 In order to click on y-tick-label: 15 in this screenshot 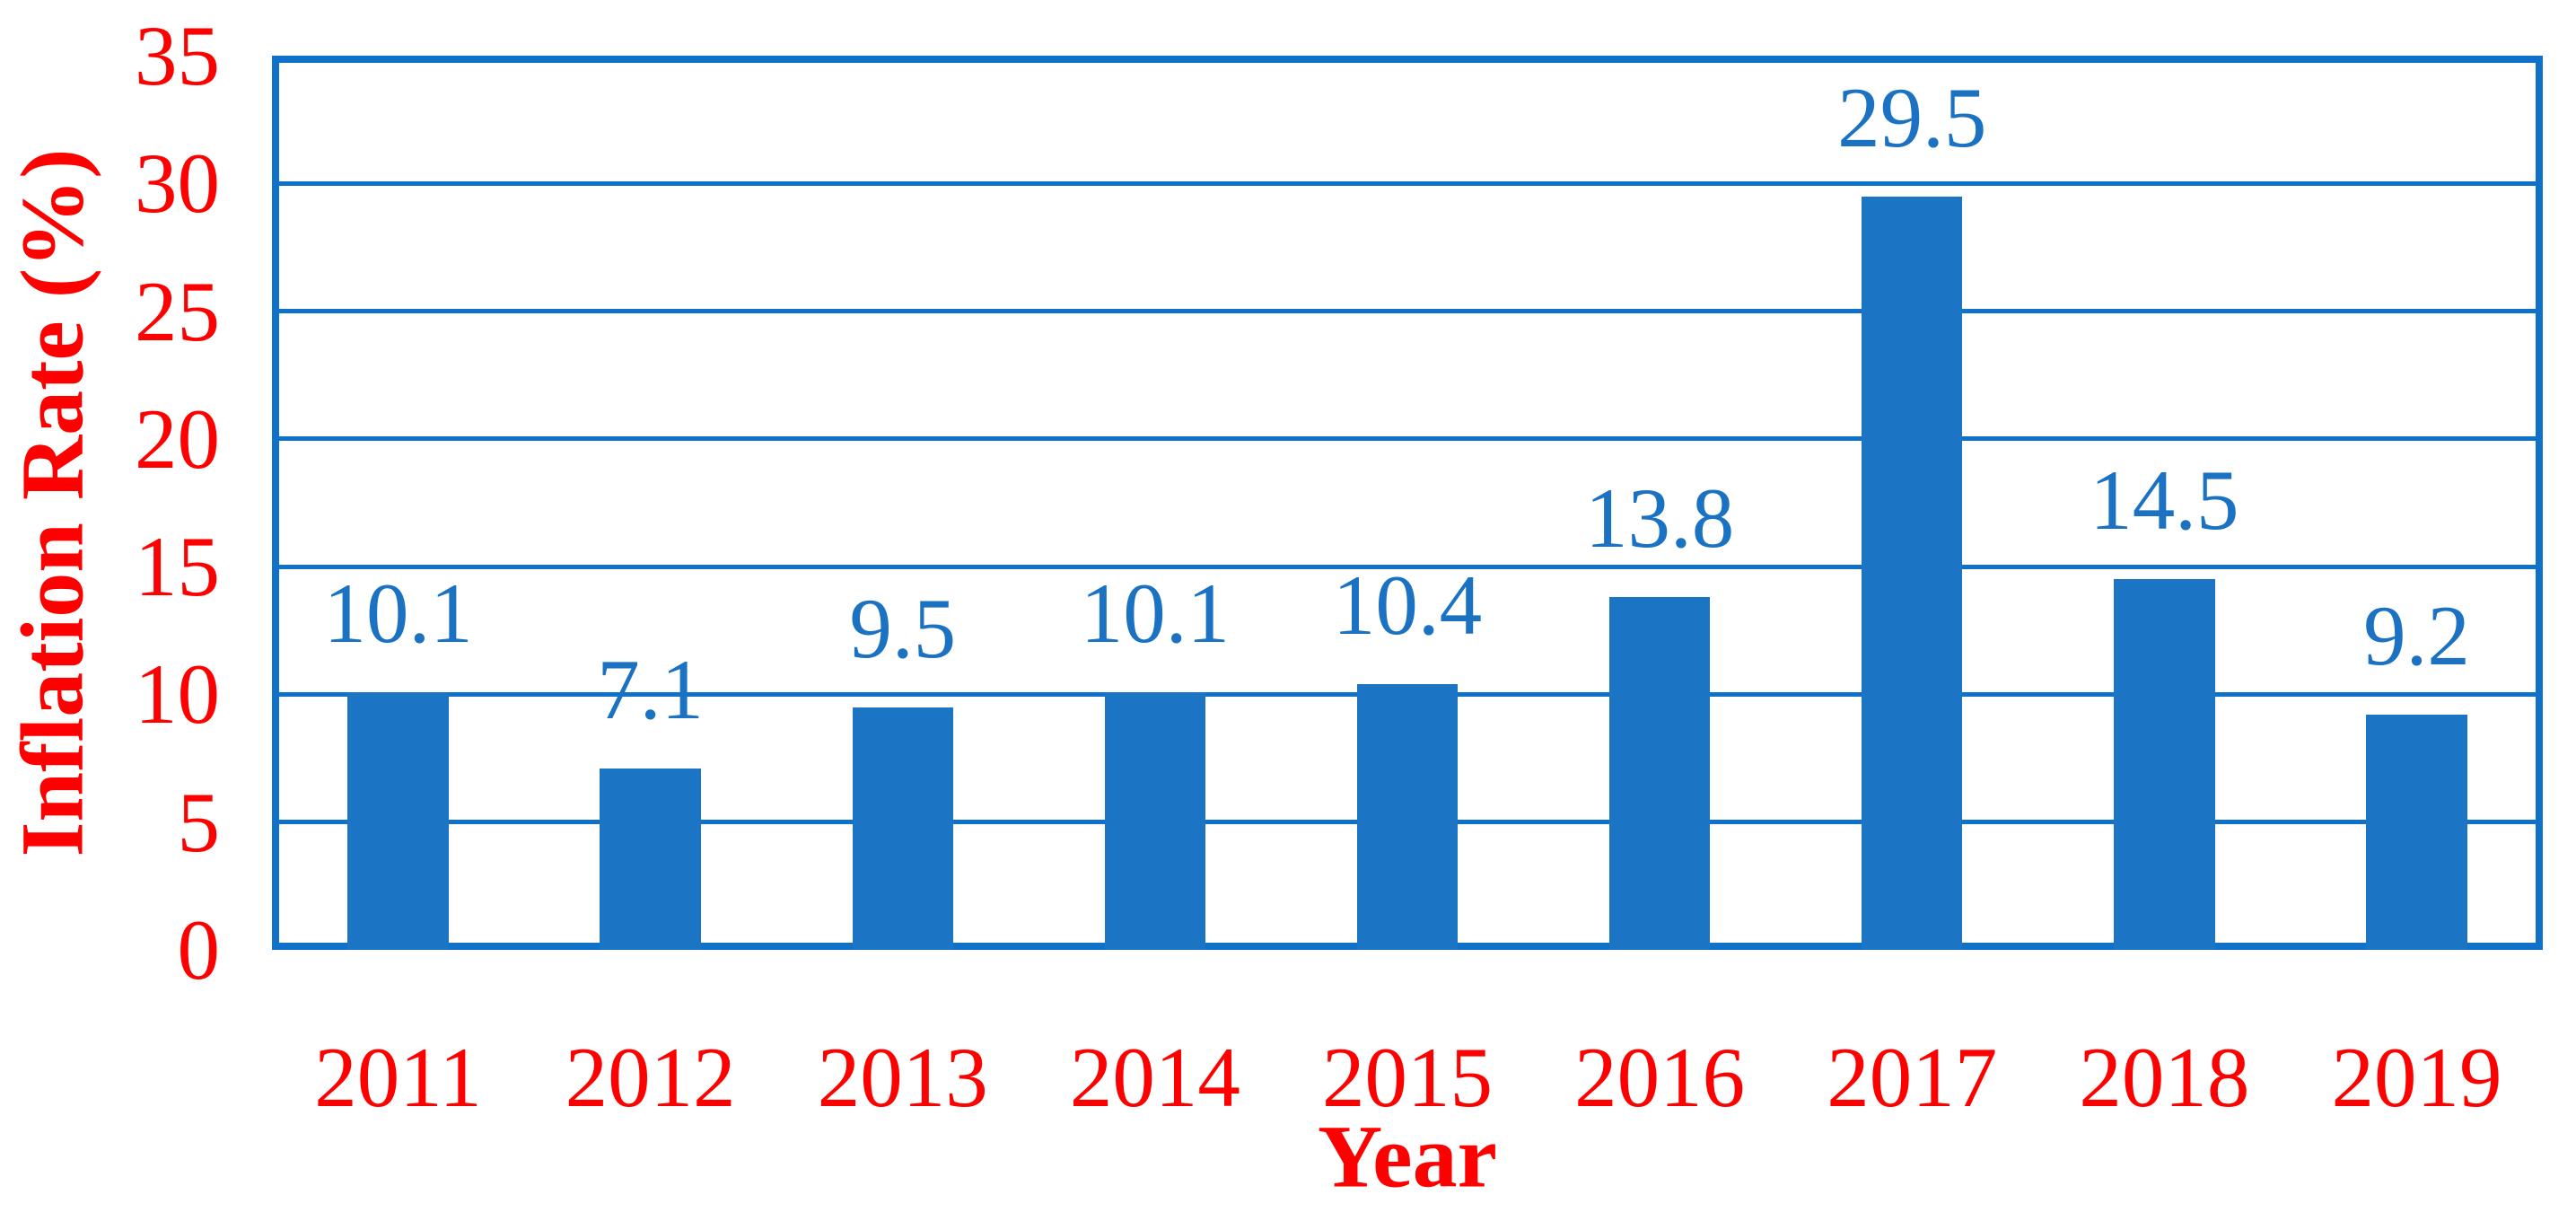, I will do `click(177, 567)`.